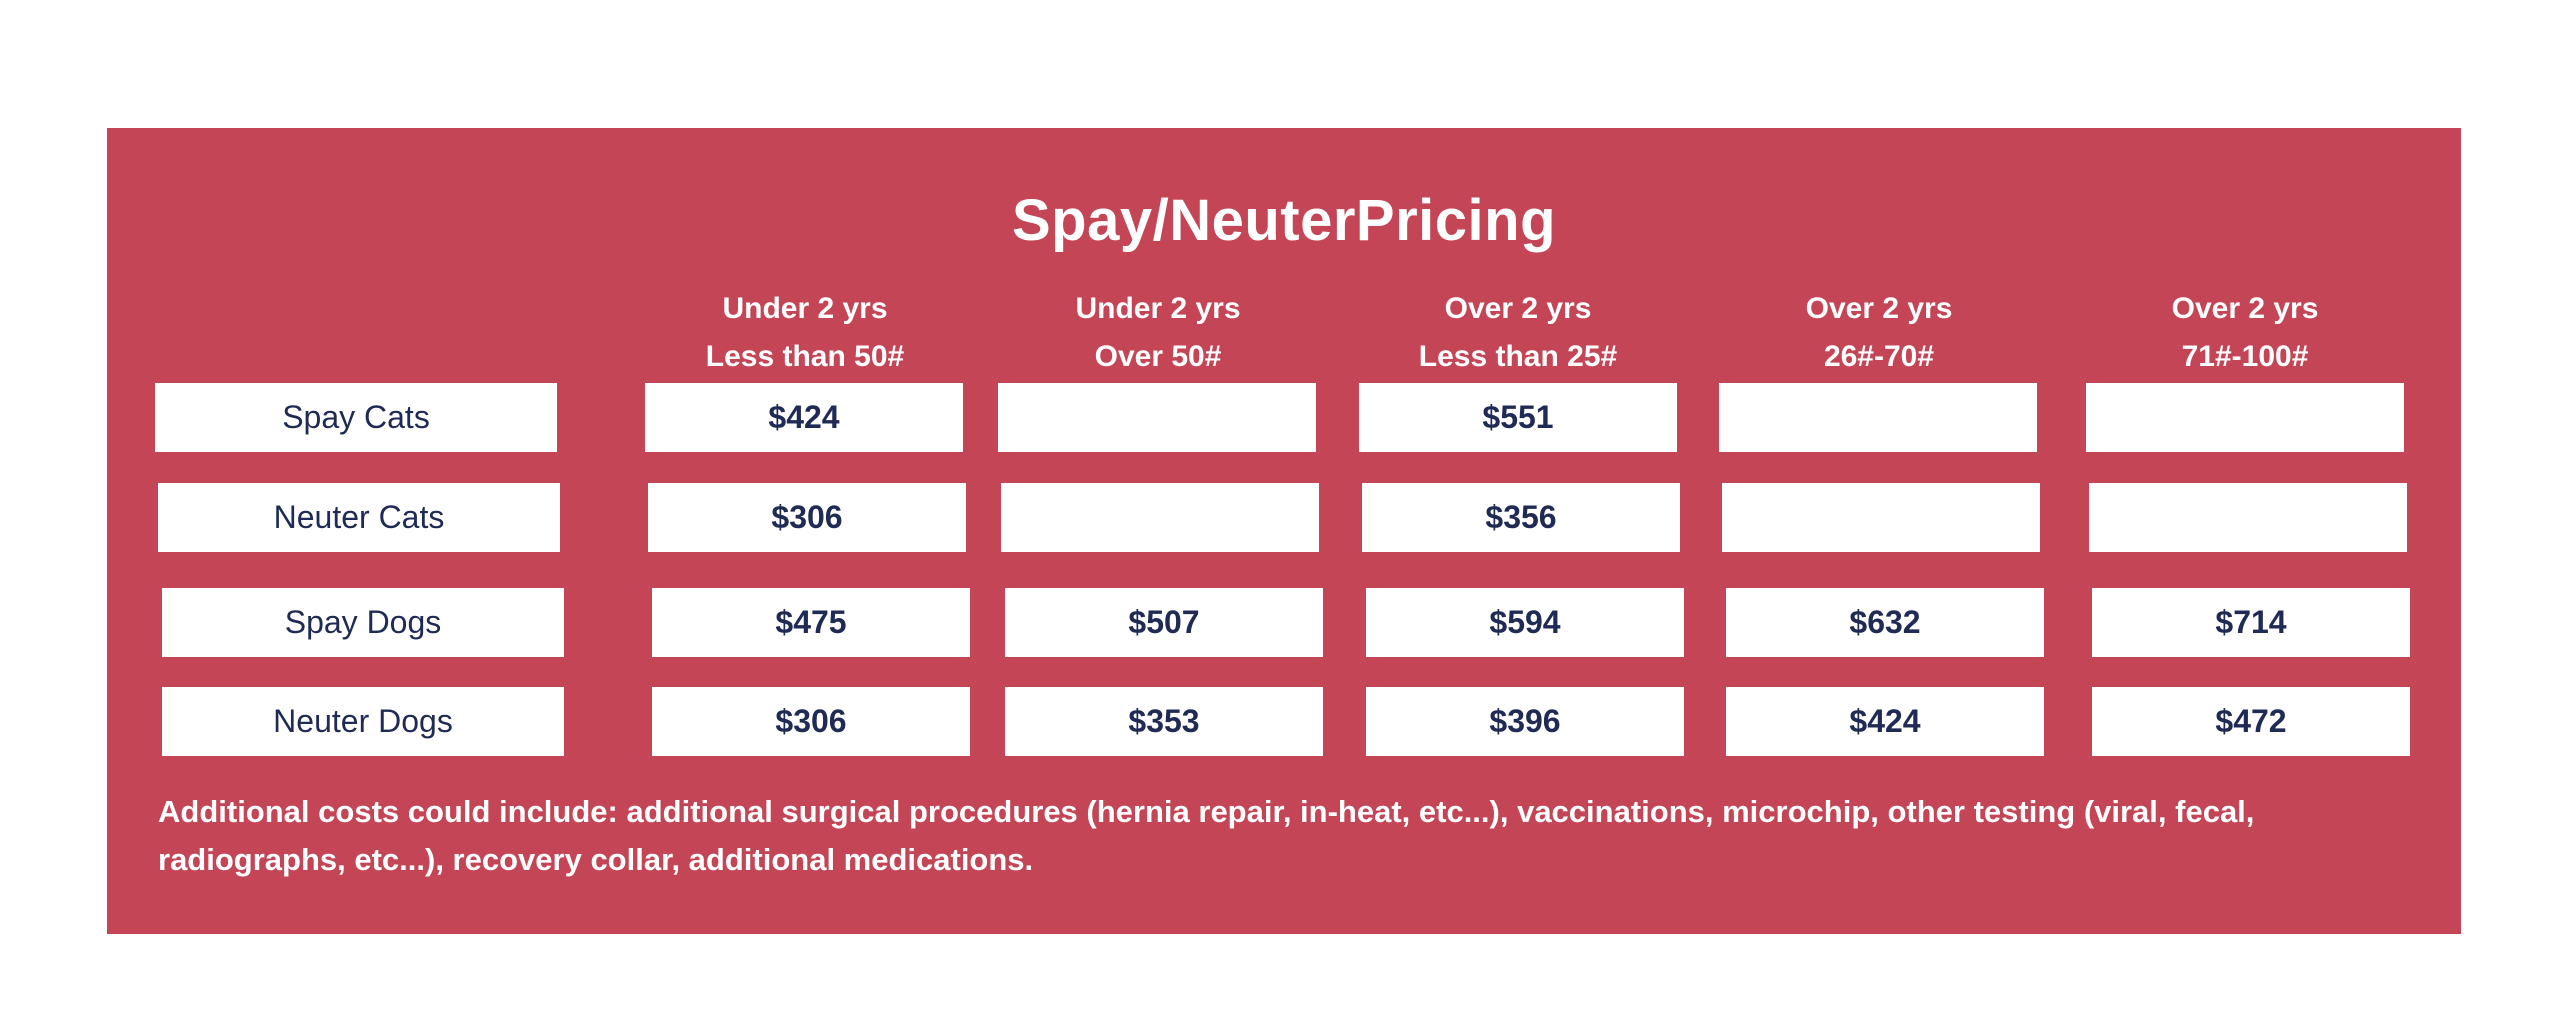 The height and width of the screenshot is (1024, 2560). I want to click on column-header-weight: Over 50#, so click(1158, 356).